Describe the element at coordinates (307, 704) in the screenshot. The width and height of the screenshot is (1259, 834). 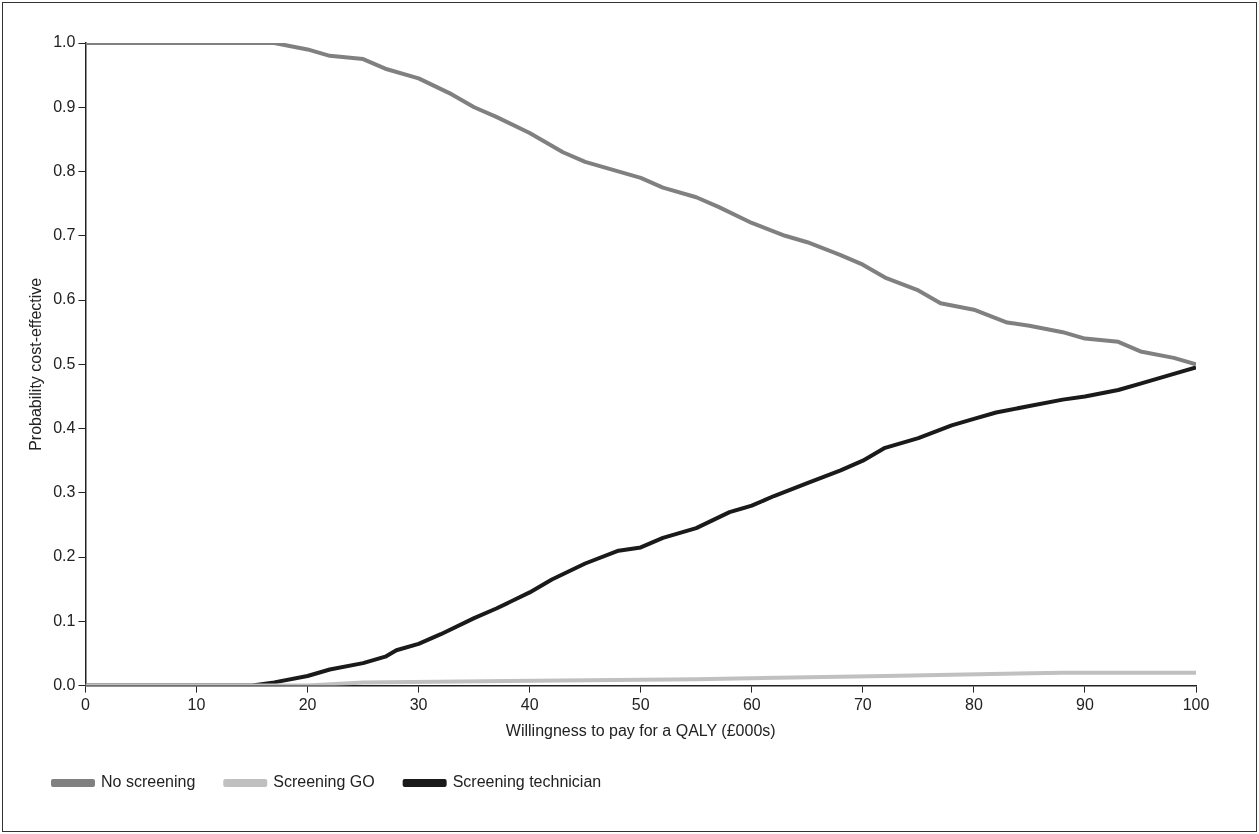
I see `x-tick-label: 20` at that location.